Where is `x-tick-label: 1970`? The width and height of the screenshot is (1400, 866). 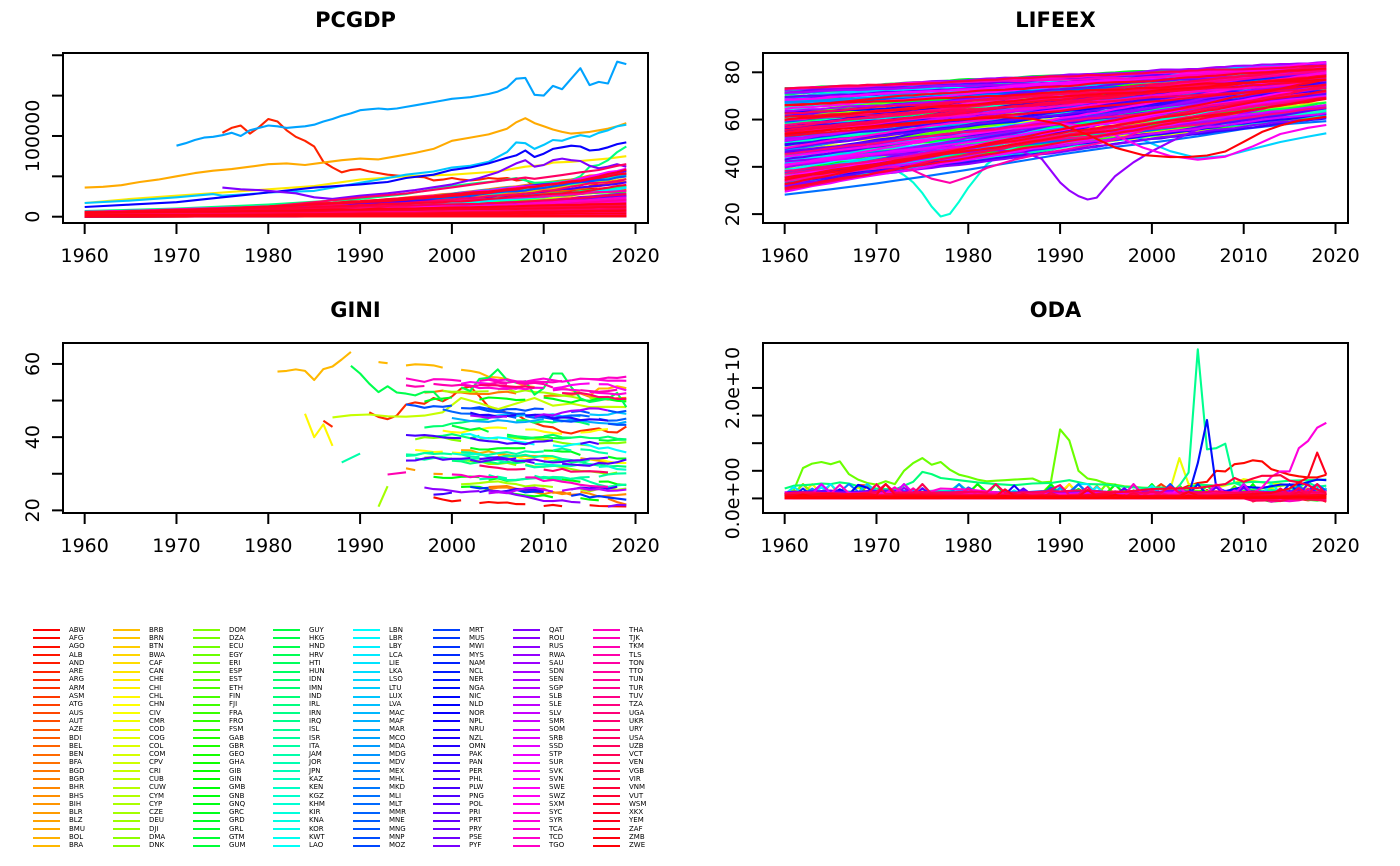
x-tick-label: 1970 is located at coordinates (176, 546).